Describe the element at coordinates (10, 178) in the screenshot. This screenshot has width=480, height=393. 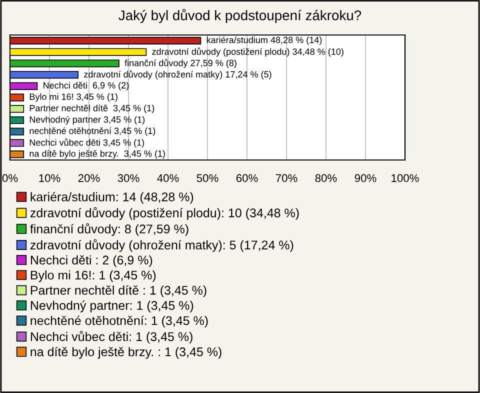
I see `x-tick-label: 0%` at that location.